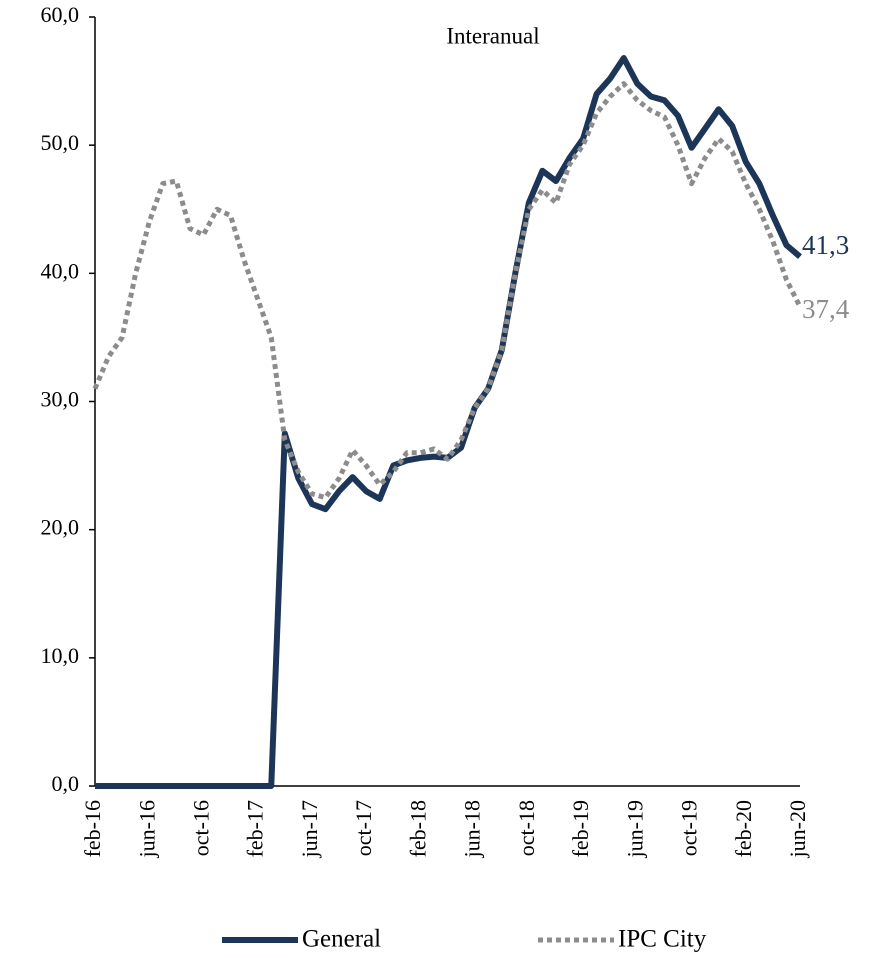 The image size is (870, 958). Describe the element at coordinates (662, 939) in the screenshot. I see `legend-label: IPC City` at that location.